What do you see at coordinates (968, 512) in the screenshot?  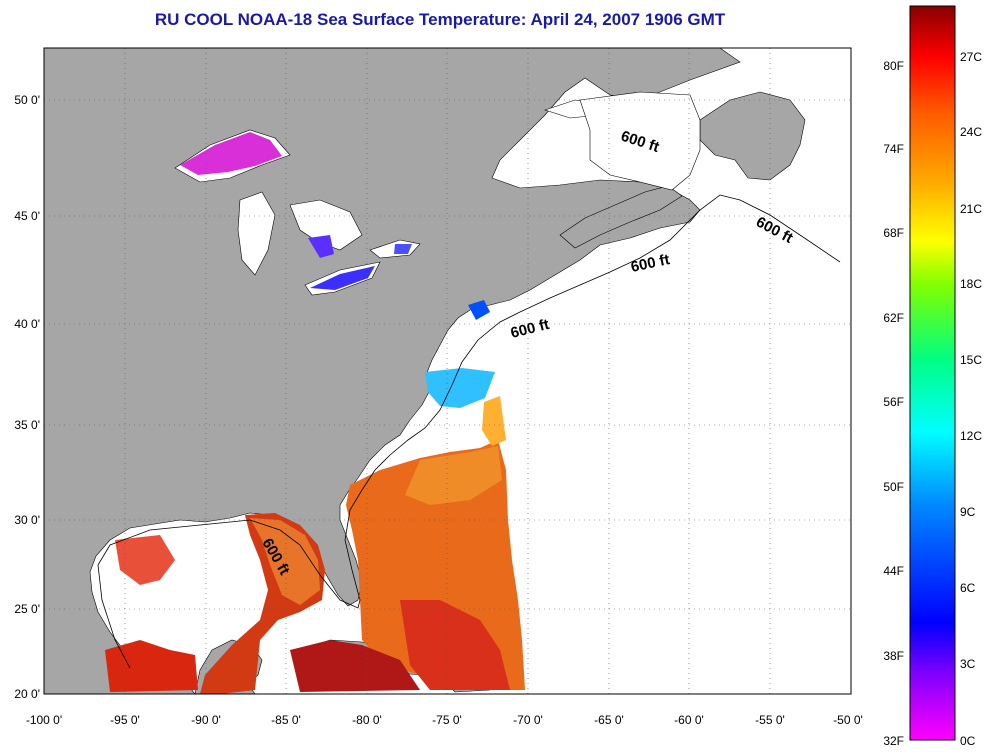 I see `colorbar-c-label: 9C` at bounding box center [968, 512].